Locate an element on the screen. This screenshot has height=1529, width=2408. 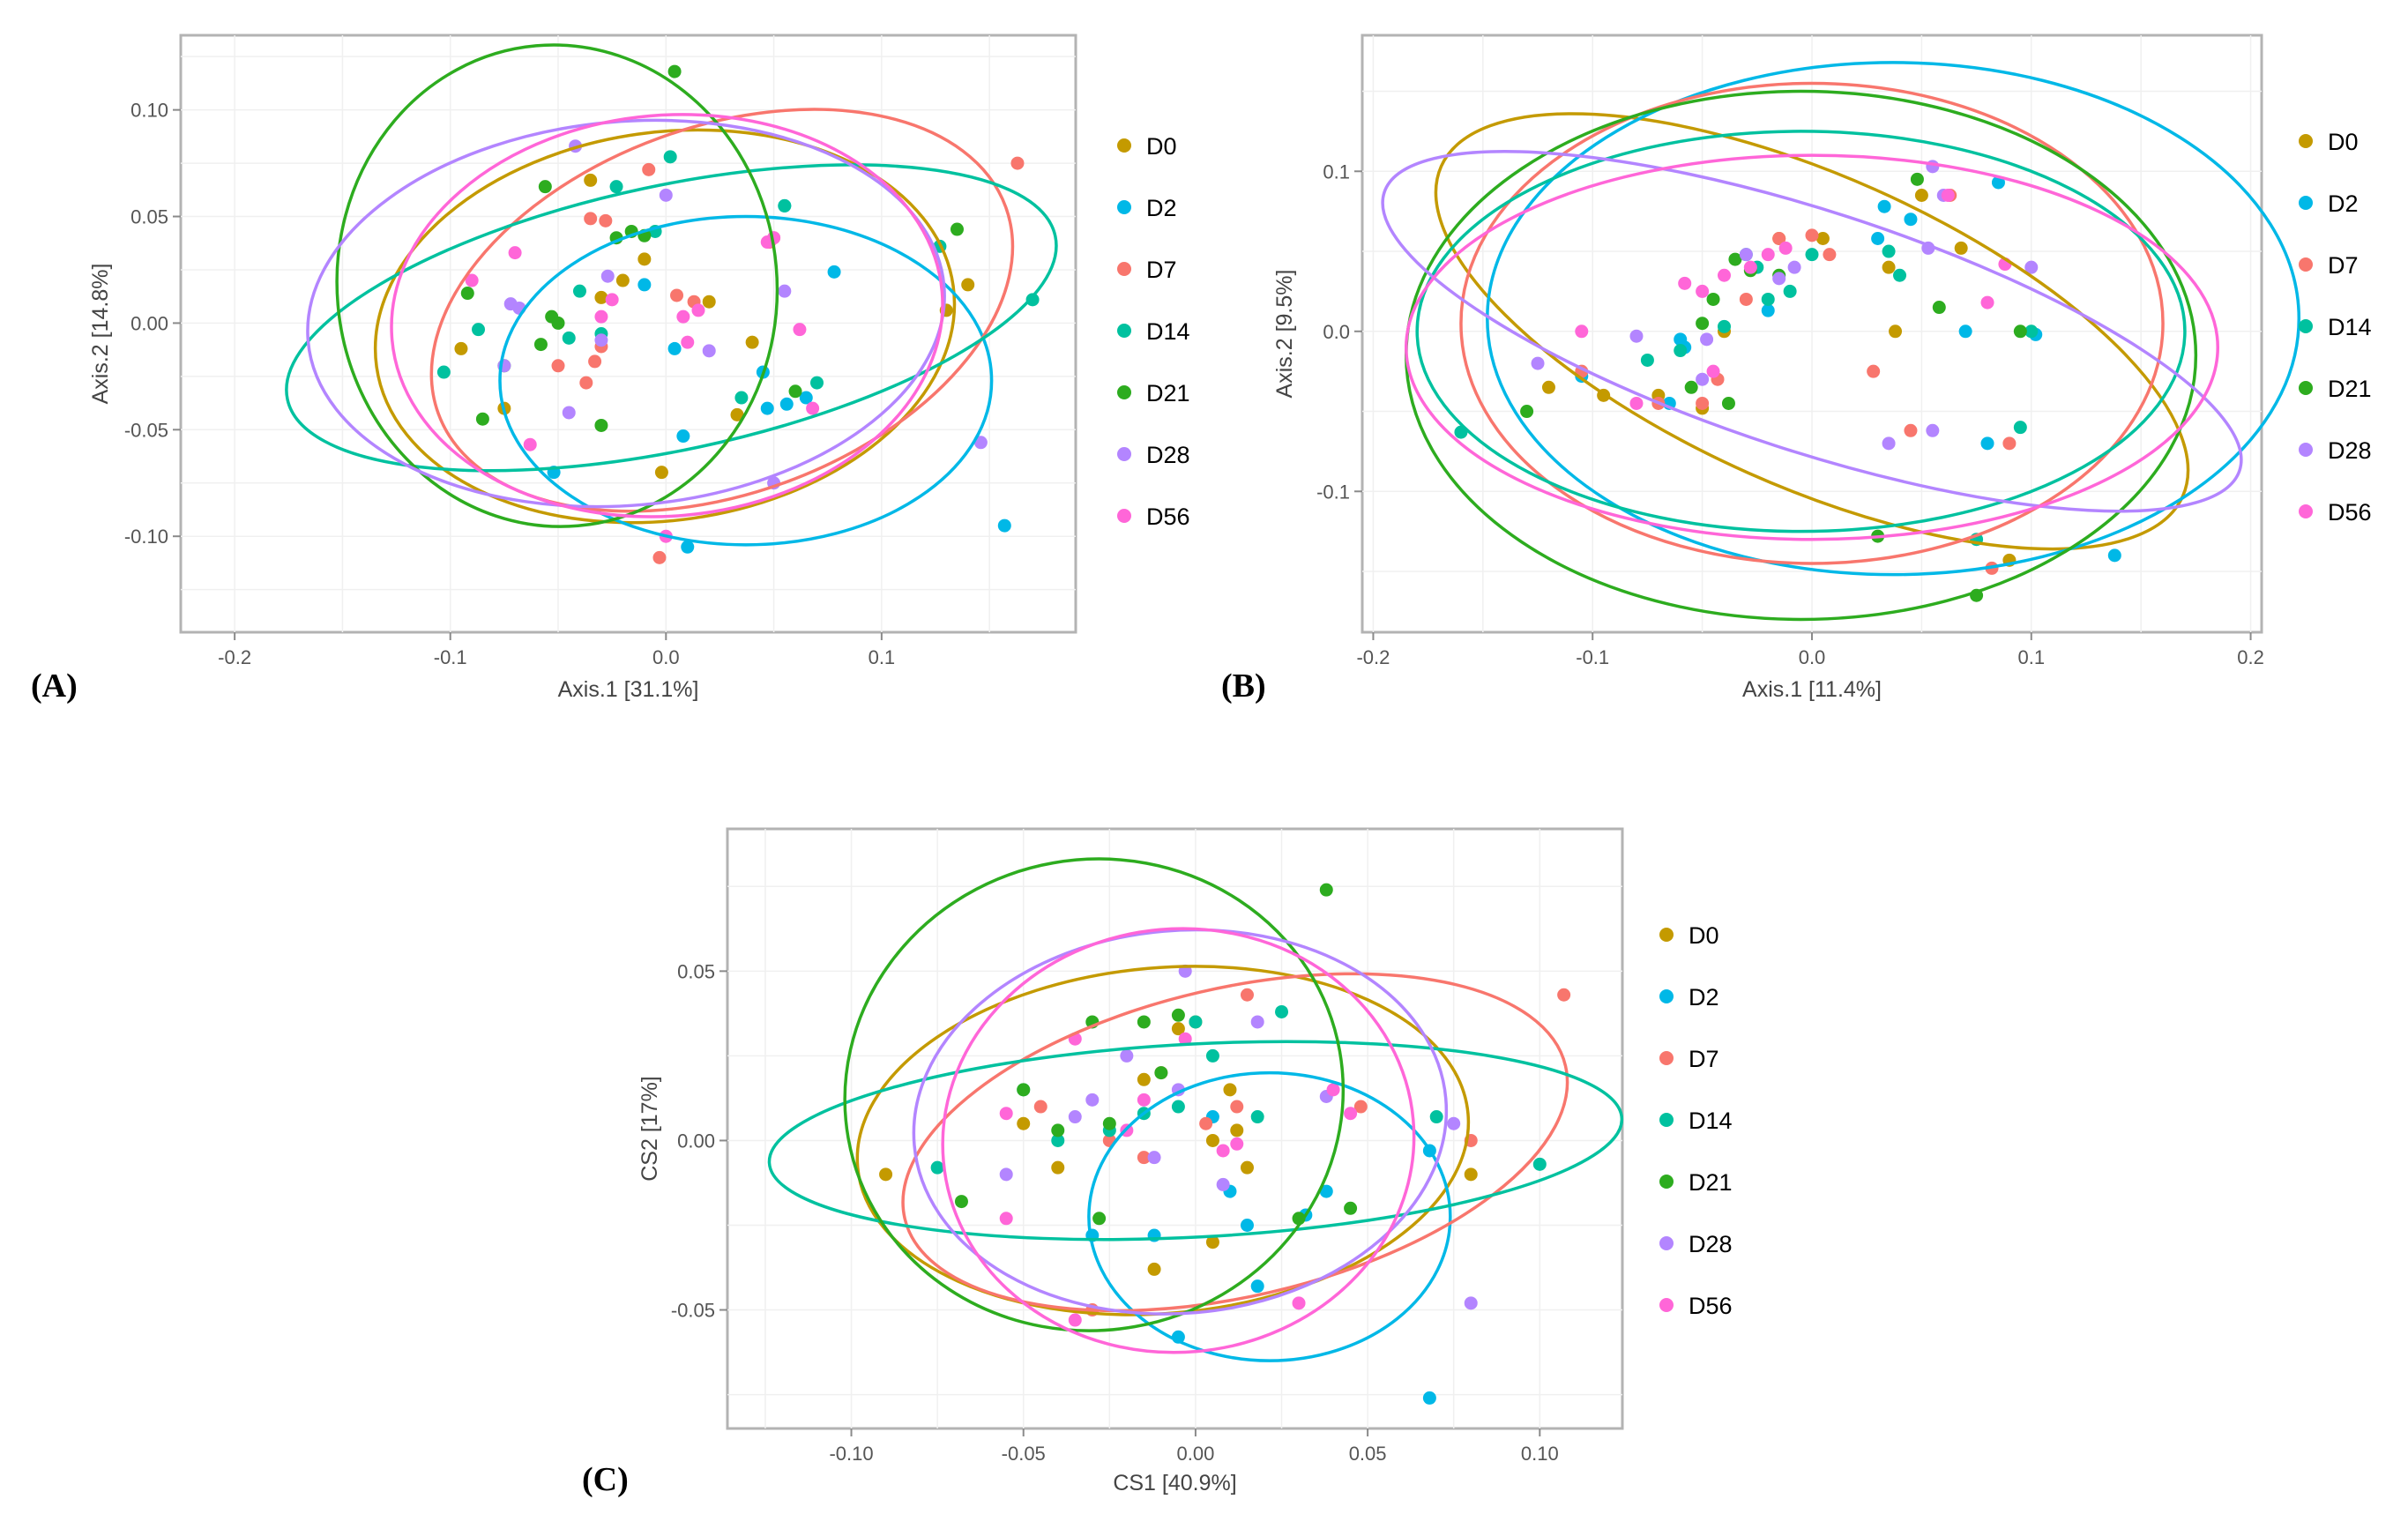
legend-label-d56: D56 is located at coordinates (1711, 1306).